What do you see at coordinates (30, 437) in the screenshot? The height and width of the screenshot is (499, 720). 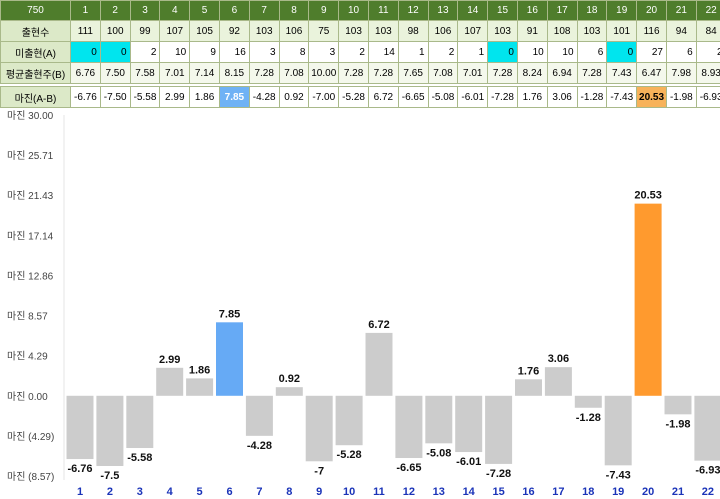 I see `y-tick-label: 마진 (4.29)` at bounding box center [30, 437].